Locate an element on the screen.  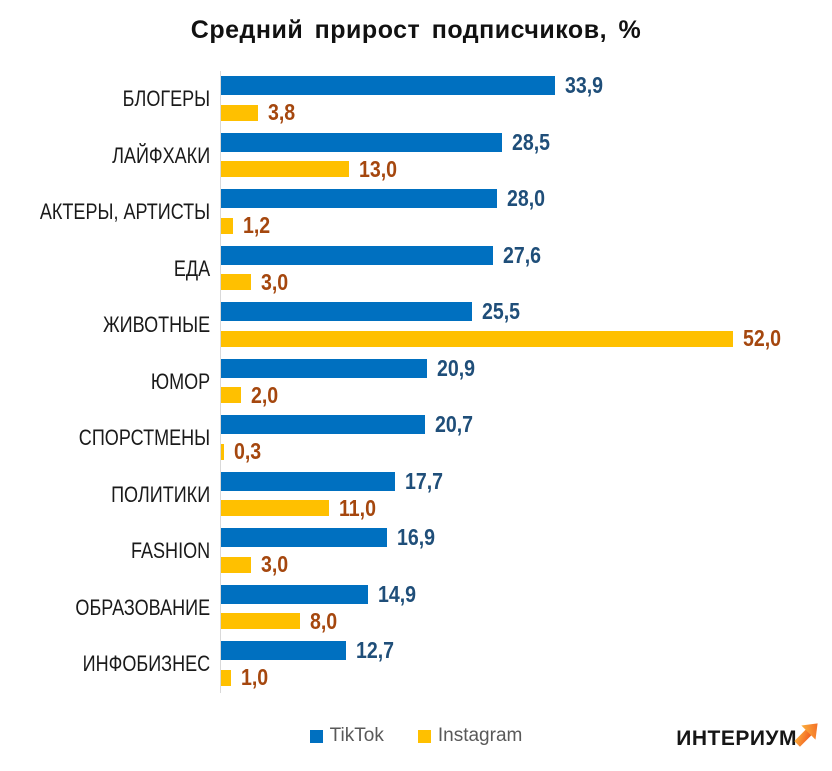
bar-line: 3,8 is located at coordinates (526, 112).